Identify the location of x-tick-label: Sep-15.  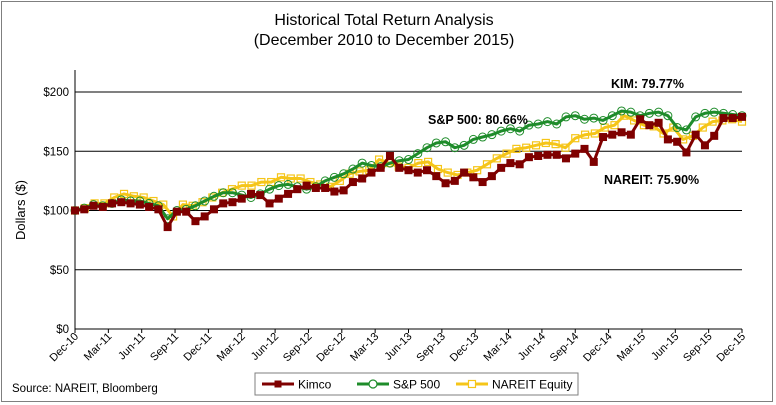
(698, 348).